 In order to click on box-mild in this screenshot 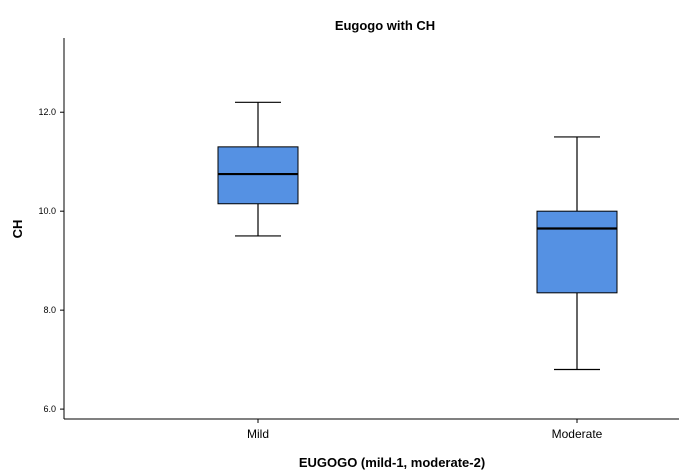, I will do `click(258, 169)`.